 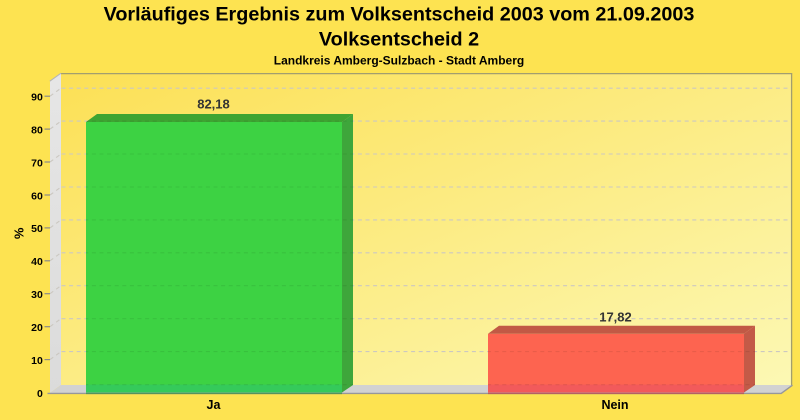 I want to click on svg-text: 17,82, so click(x=615, y=317).